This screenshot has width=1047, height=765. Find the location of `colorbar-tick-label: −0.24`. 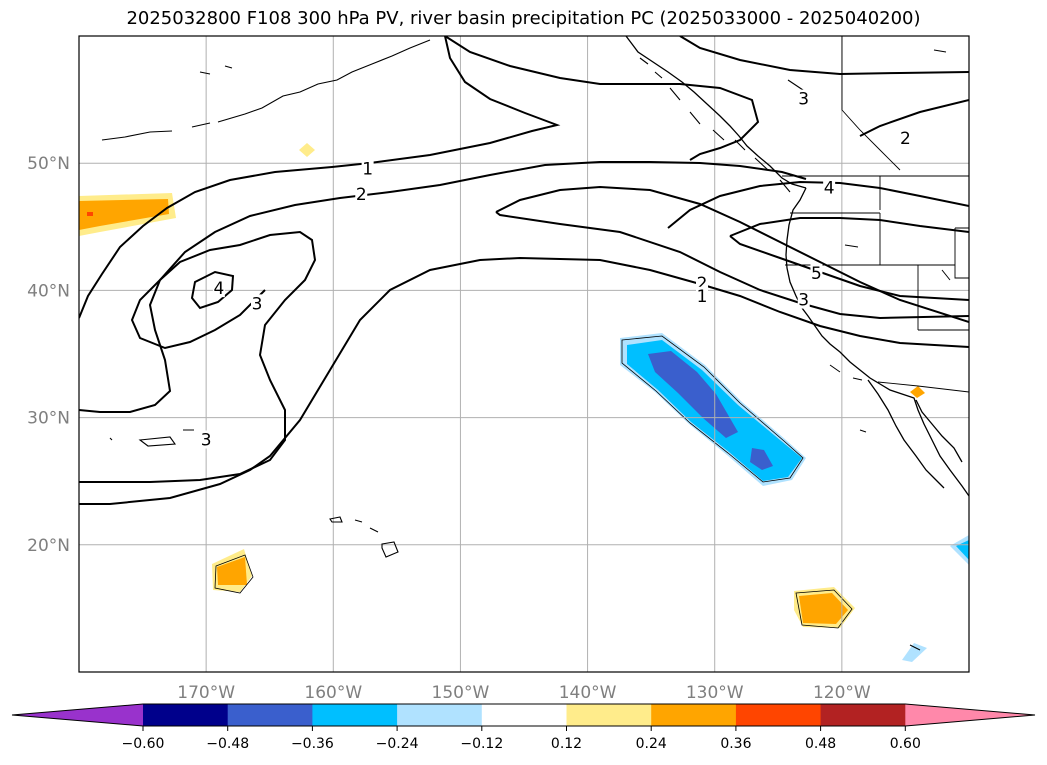

colorbar-tick-label: −0.24 is located at coordinates (397, 744).